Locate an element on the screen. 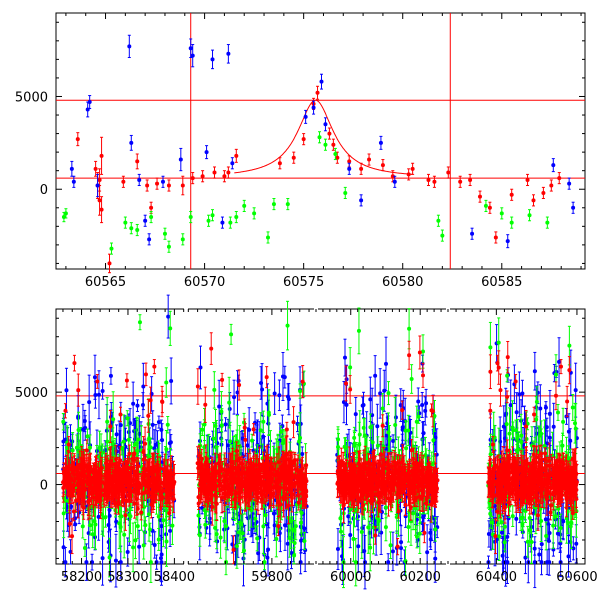 The width and height of the screenshot is (600, 604). model-curve is located at coordinates (323, 137).